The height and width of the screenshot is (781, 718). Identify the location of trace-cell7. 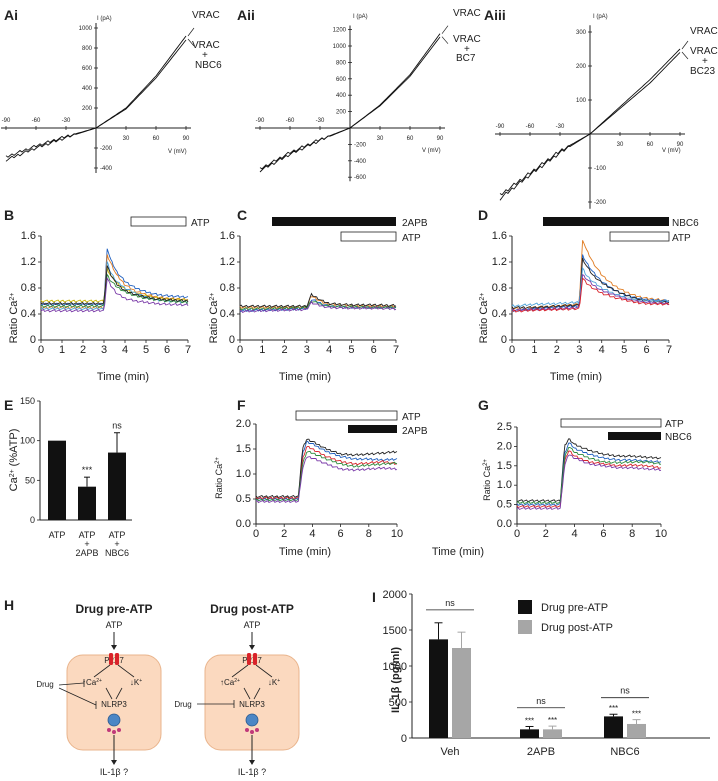
(114, 285).